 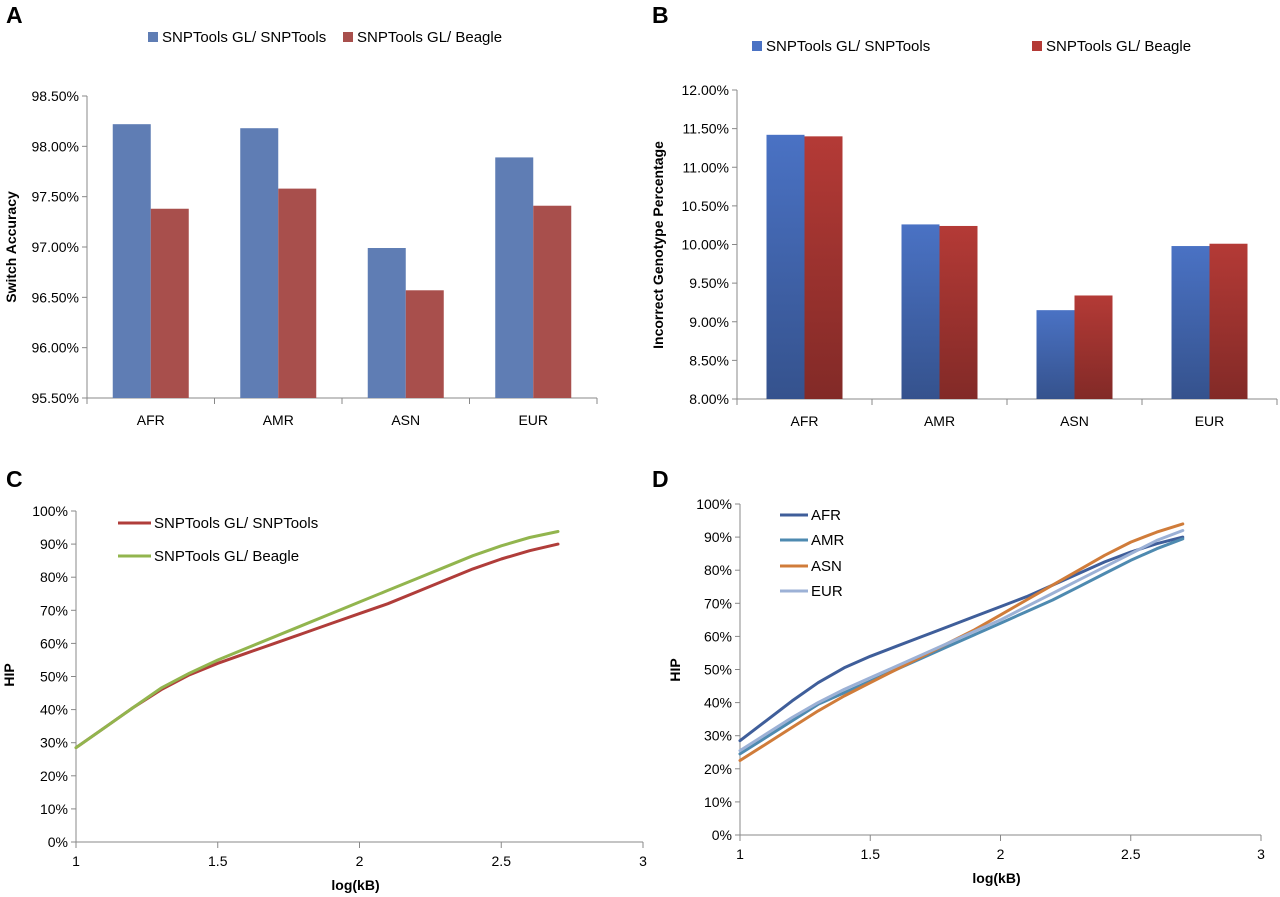 What do you see at coordinates (827, 591) in the screenshot?
I see `legend-label: EUR` at bounding box center [827, 591].